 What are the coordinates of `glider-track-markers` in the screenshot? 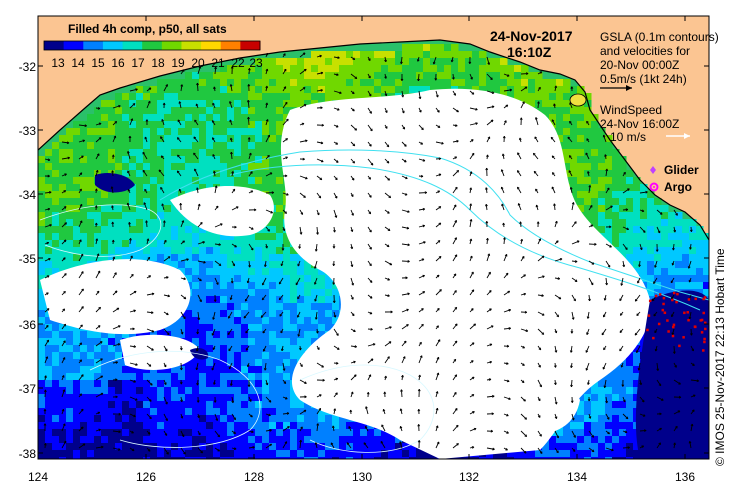 It's located at (676, 321).